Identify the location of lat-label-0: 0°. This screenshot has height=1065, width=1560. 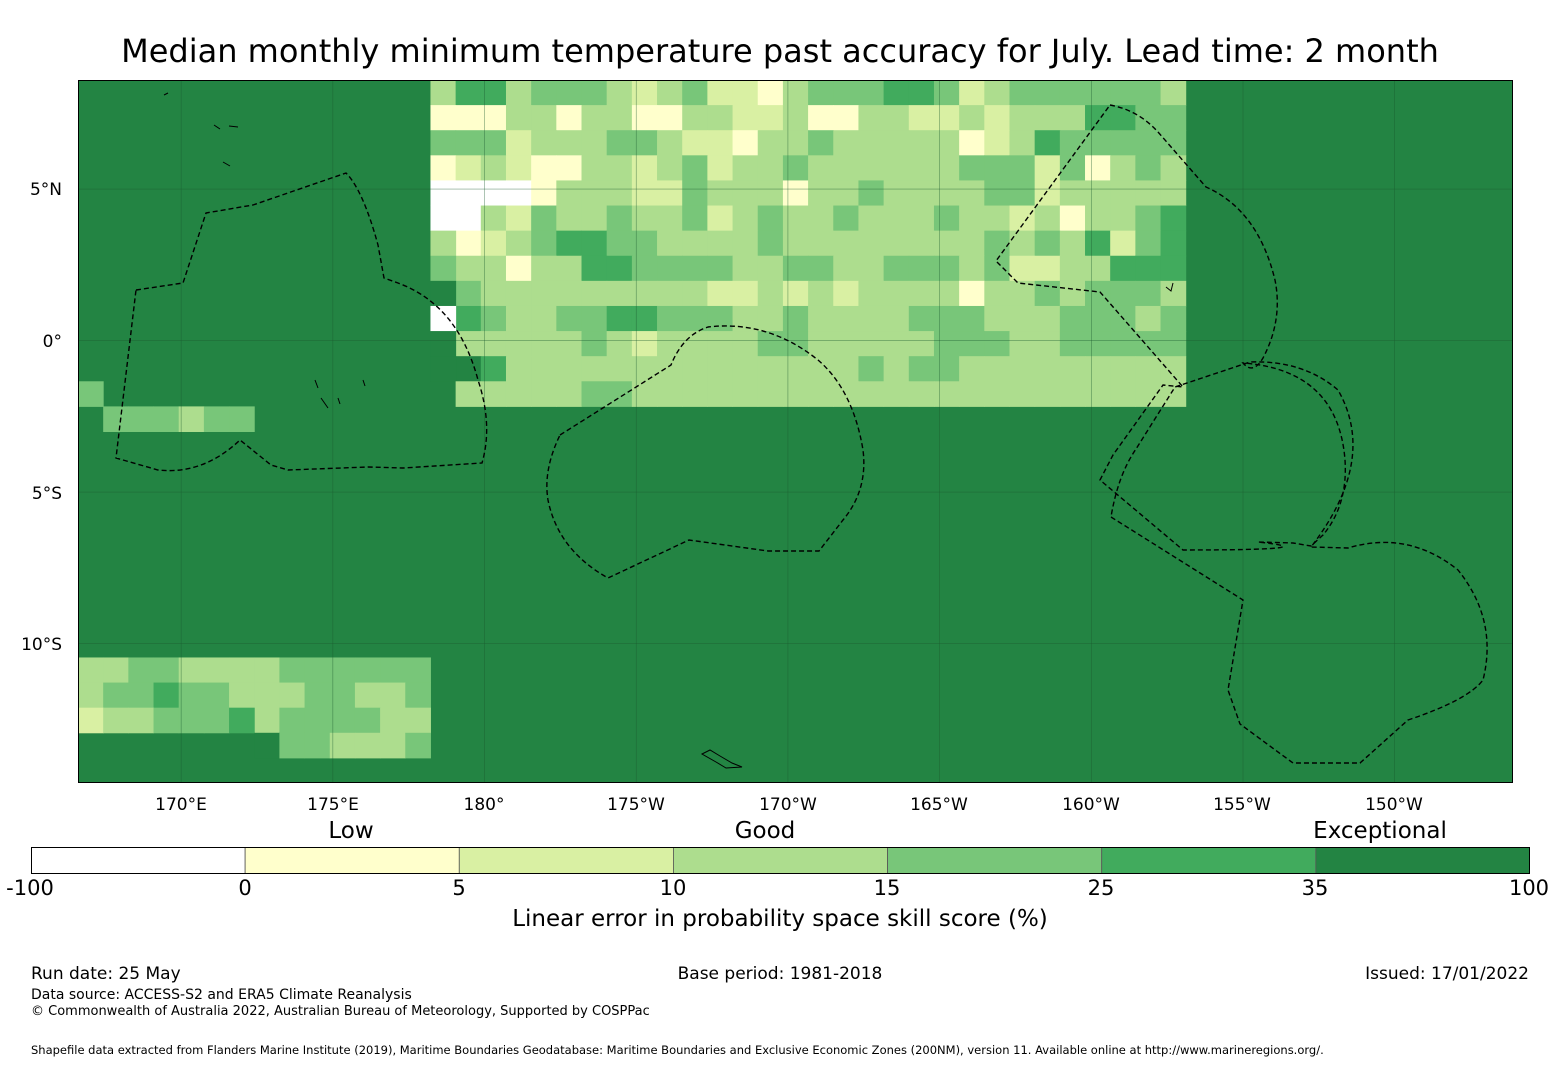
(52, 342).